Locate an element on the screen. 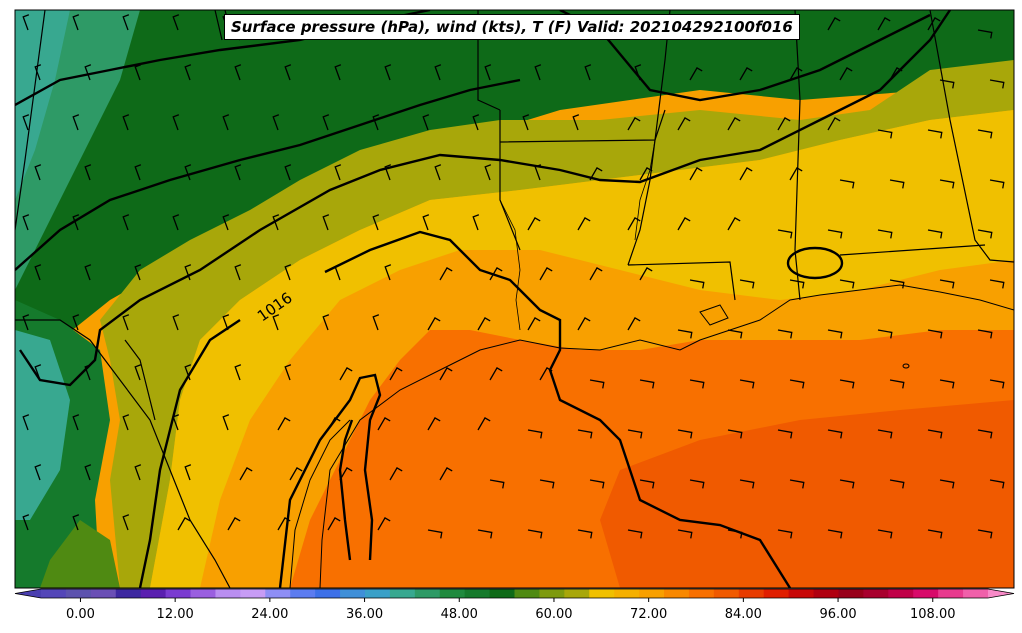 Image resolution: width=1022 pixels, height=633 pixels. colorbar-tick-label: 96.00 is located at coordinates (838, 614).